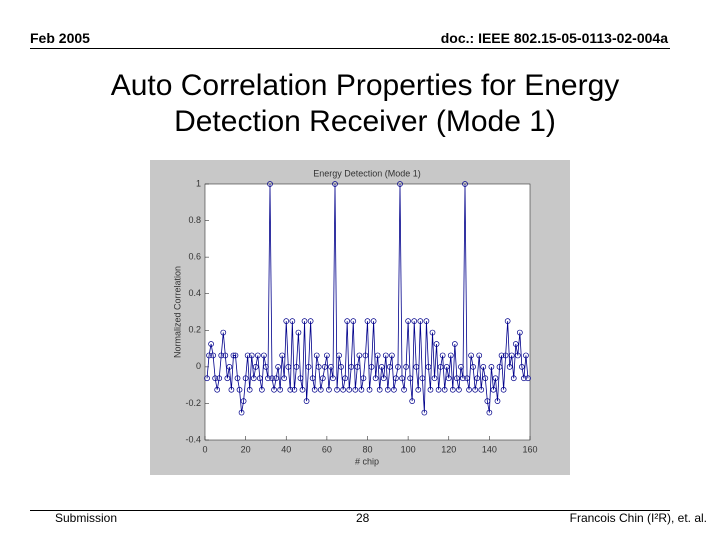  I want to click on x-axis-label: # chip, so click(367, 461).